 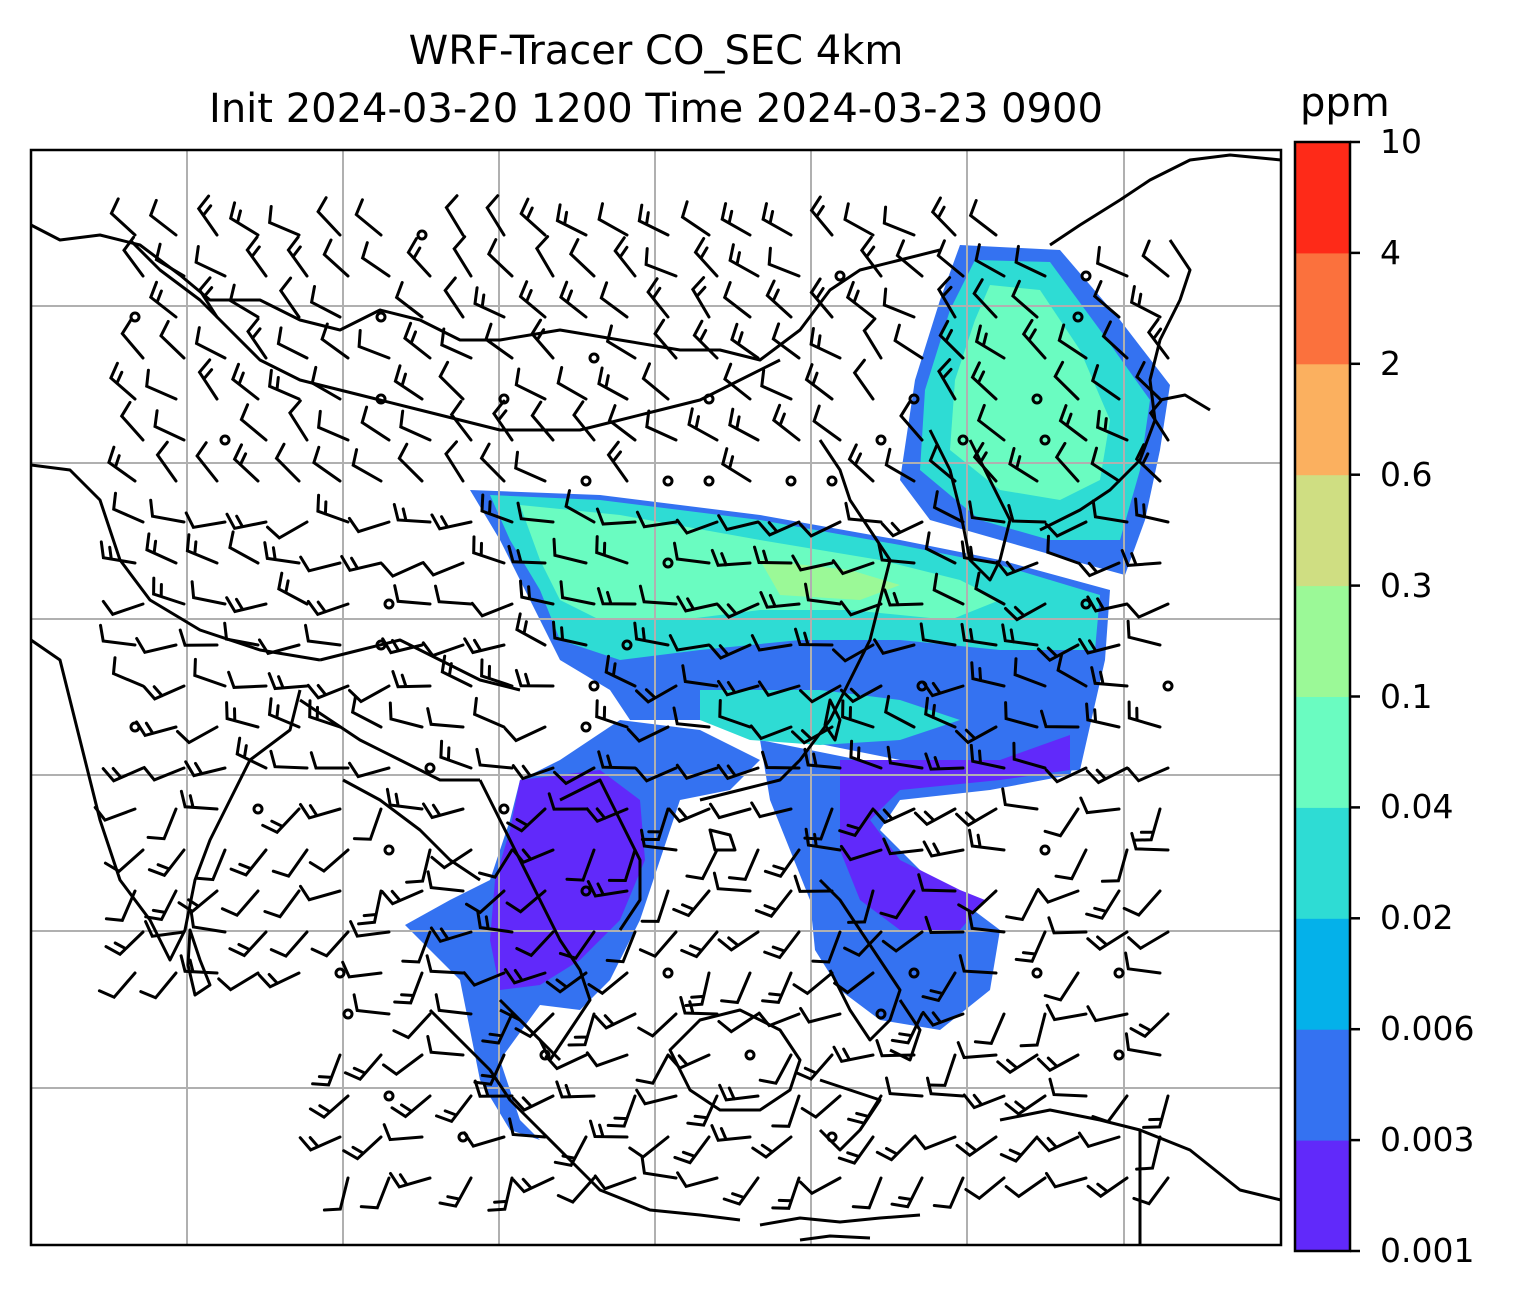 I want to click on colorbar-tick-label: 10, so click(x=1401, y=141).